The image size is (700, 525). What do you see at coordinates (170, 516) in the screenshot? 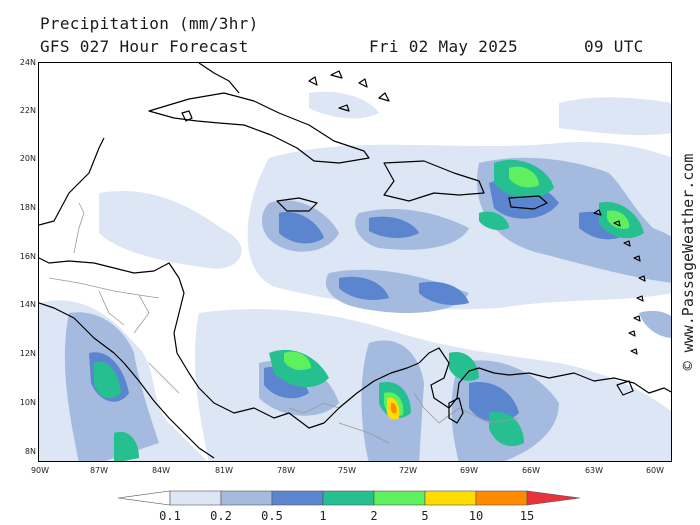
I see `legend-tick: 0.1` at bounding box center [170, 516].